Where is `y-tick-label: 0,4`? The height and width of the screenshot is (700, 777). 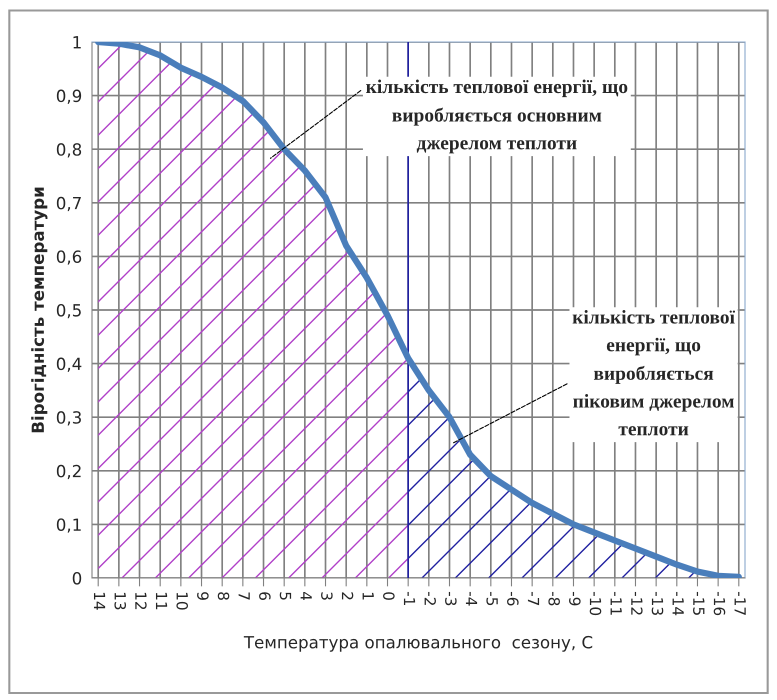 y-tick-label: 0,4 is located at coordinates (69, 365).